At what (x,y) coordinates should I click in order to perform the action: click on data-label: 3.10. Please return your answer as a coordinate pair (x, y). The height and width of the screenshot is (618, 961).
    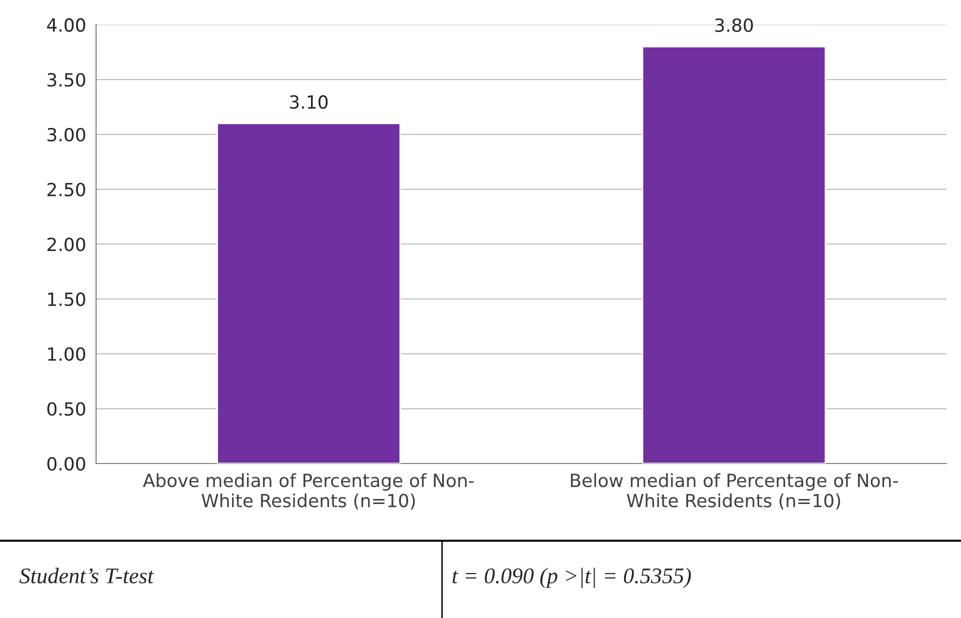
    Looking at the image, I should click on (309, 102).